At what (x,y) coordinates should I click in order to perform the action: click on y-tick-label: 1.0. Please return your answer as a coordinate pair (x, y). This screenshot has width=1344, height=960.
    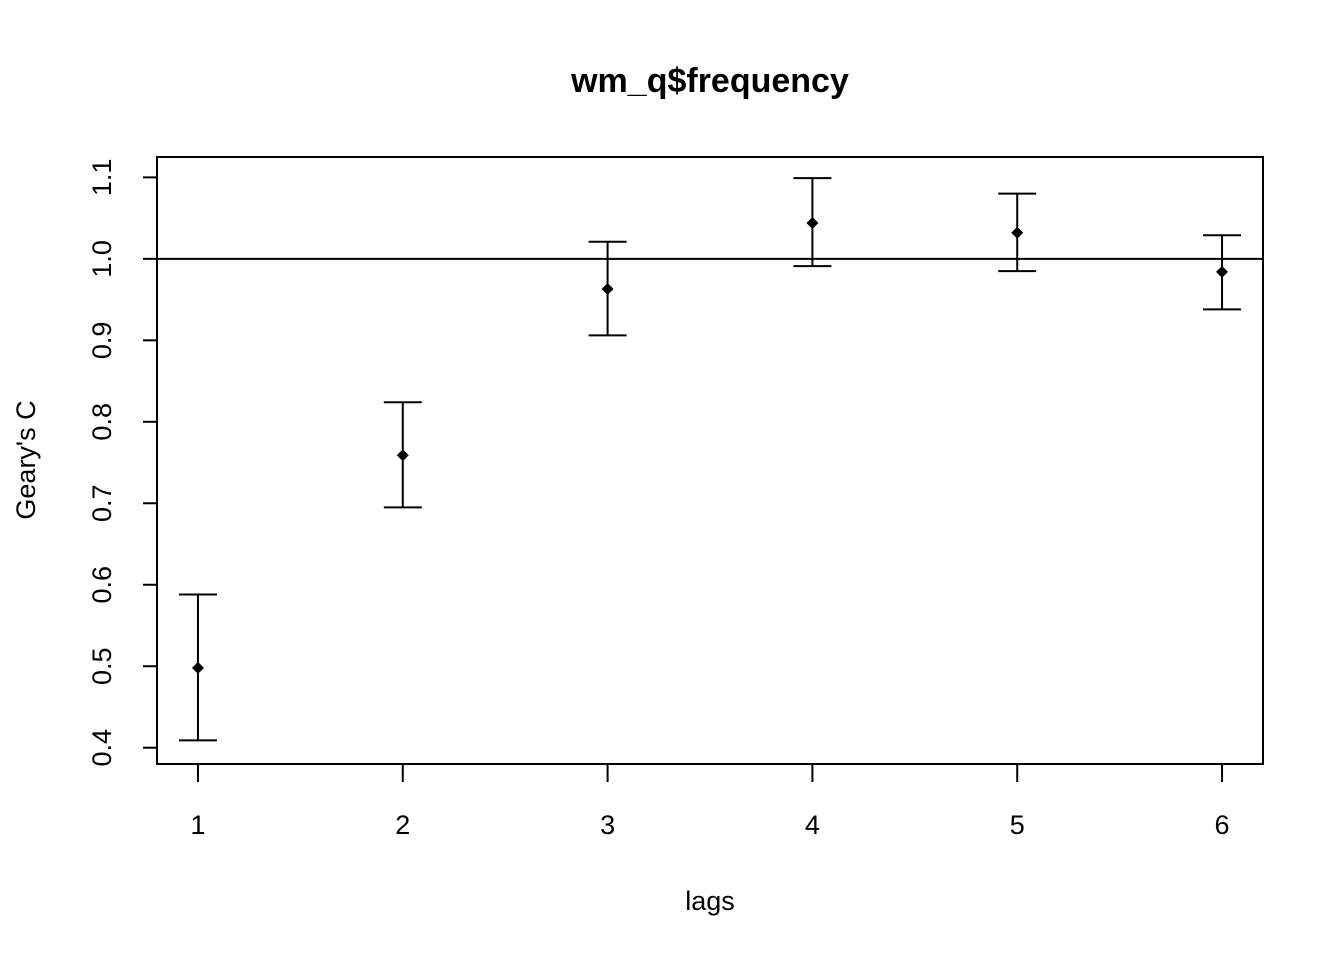
    Looking at the image, I should click on (102, 259).